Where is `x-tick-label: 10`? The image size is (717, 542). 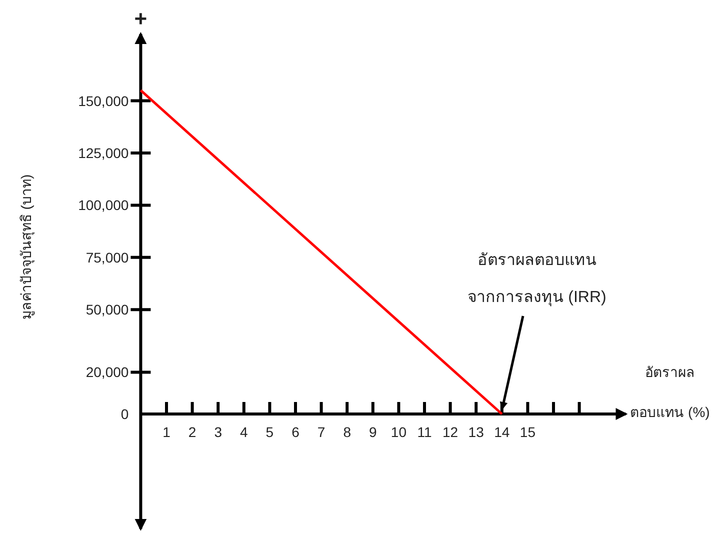 x-tick-label: 10 is located at coordinates (398, 432).